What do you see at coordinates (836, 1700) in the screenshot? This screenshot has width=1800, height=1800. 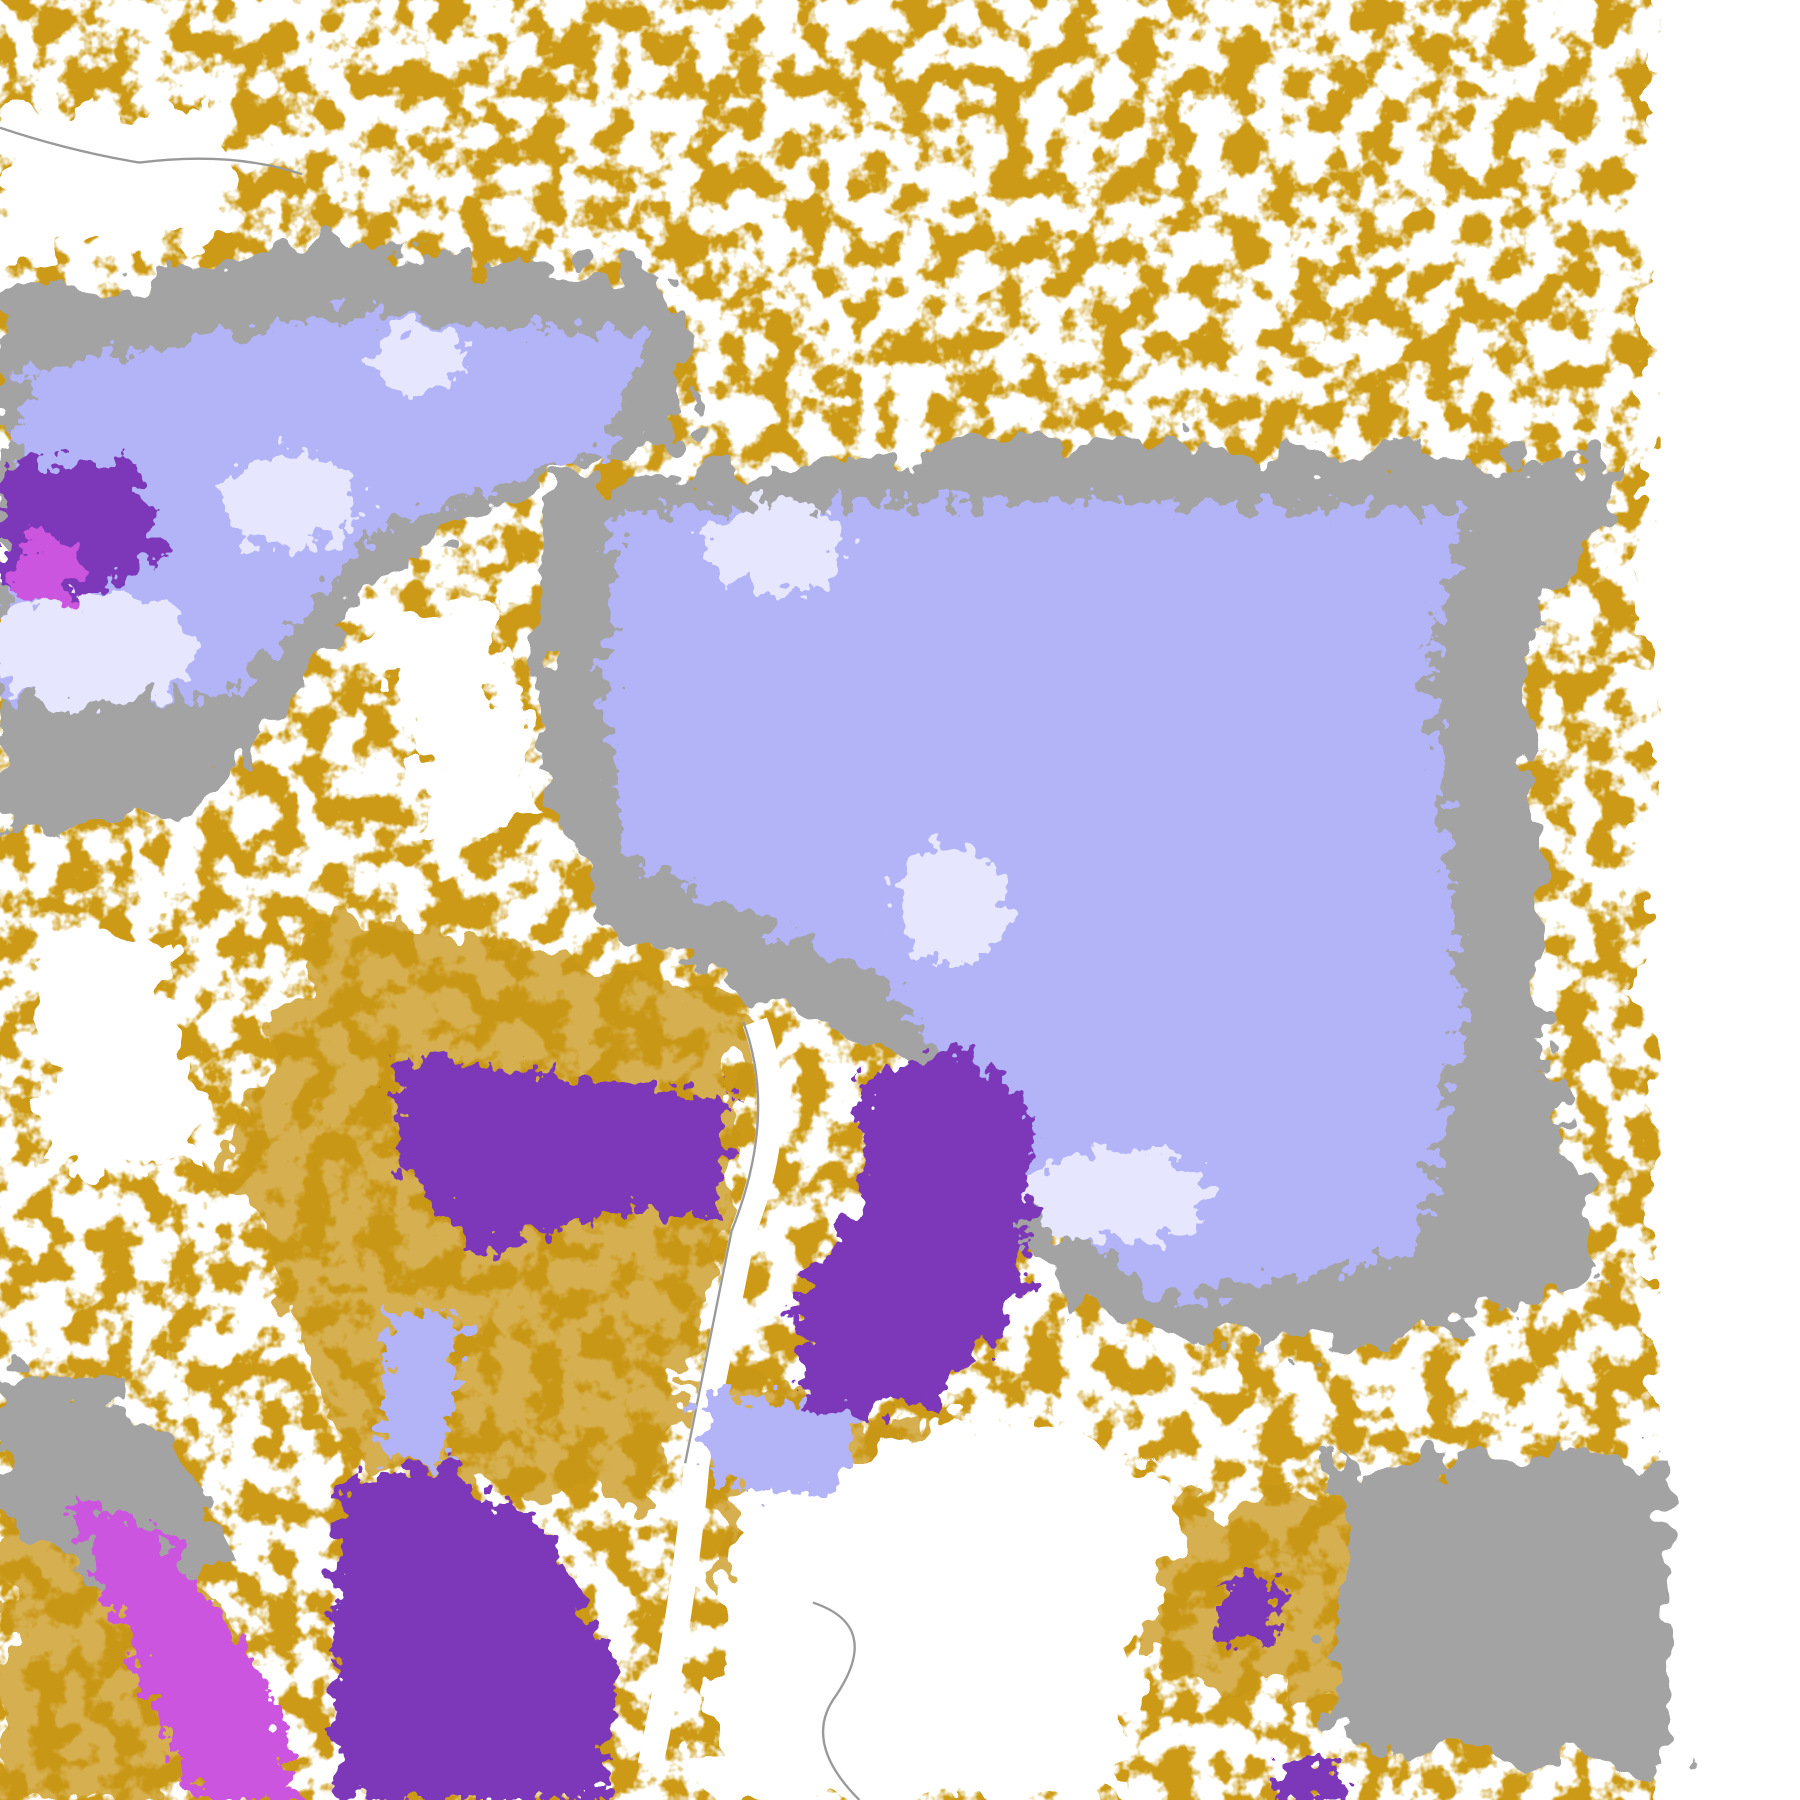 I see `river-line` at bounding box center [836, 1700].